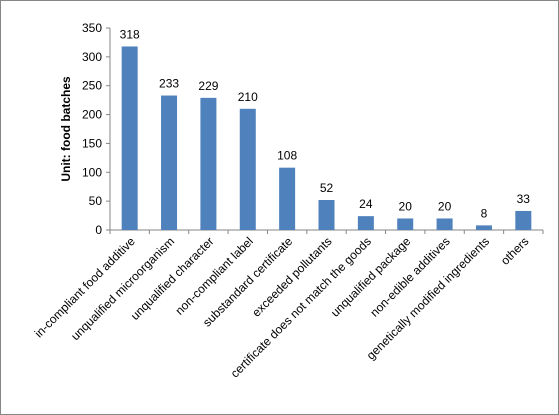 This screenshot has height=415, width=559. What do you see at coordinates (130, 34) in the screenshot?
I see `data-label: 318` at bounding box center [130, 34].